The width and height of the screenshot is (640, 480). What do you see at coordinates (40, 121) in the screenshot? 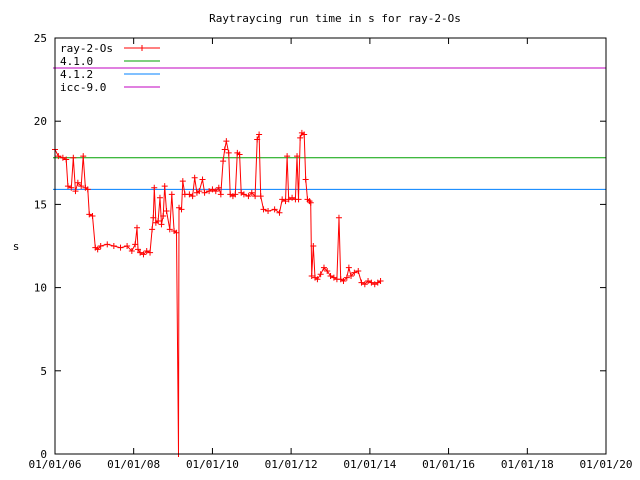
I see `y-tick-label: 20` at bounding box center [40, 121].